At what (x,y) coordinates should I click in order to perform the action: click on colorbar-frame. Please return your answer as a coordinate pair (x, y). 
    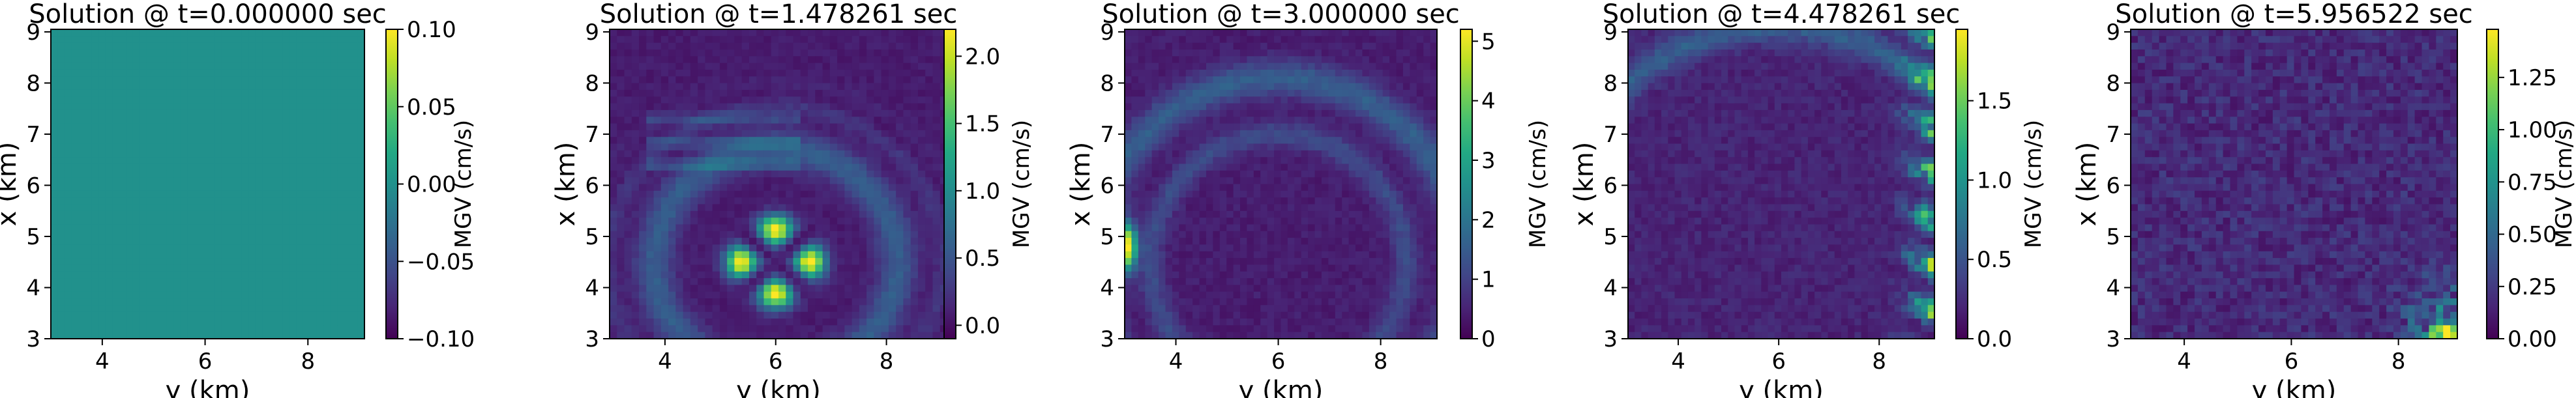
    Looking at the image, I should click on (949, 184).